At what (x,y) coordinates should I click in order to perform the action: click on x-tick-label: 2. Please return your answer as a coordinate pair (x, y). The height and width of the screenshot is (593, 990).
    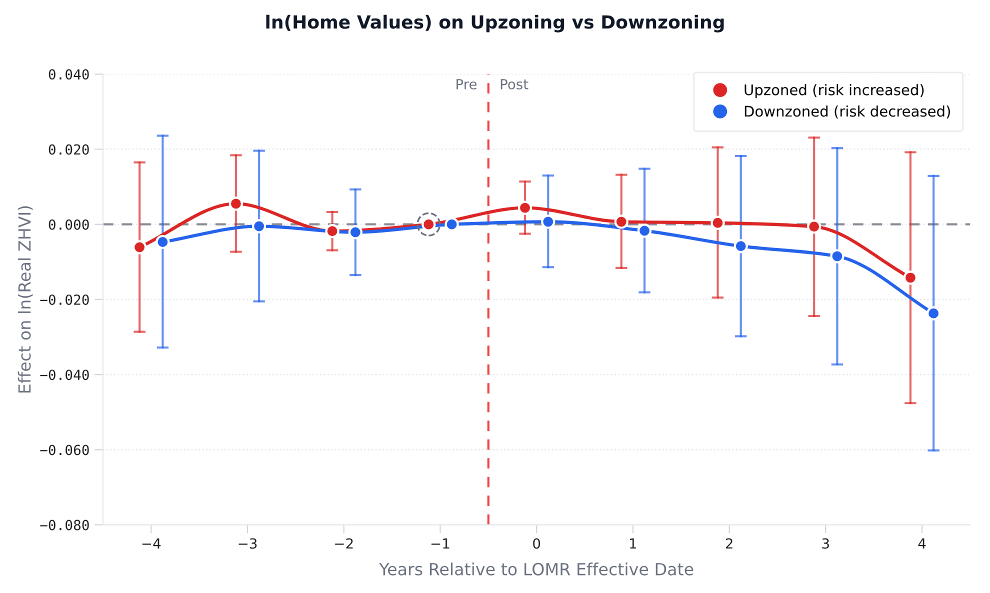
    Looking at the image, I should click on (729, 543).